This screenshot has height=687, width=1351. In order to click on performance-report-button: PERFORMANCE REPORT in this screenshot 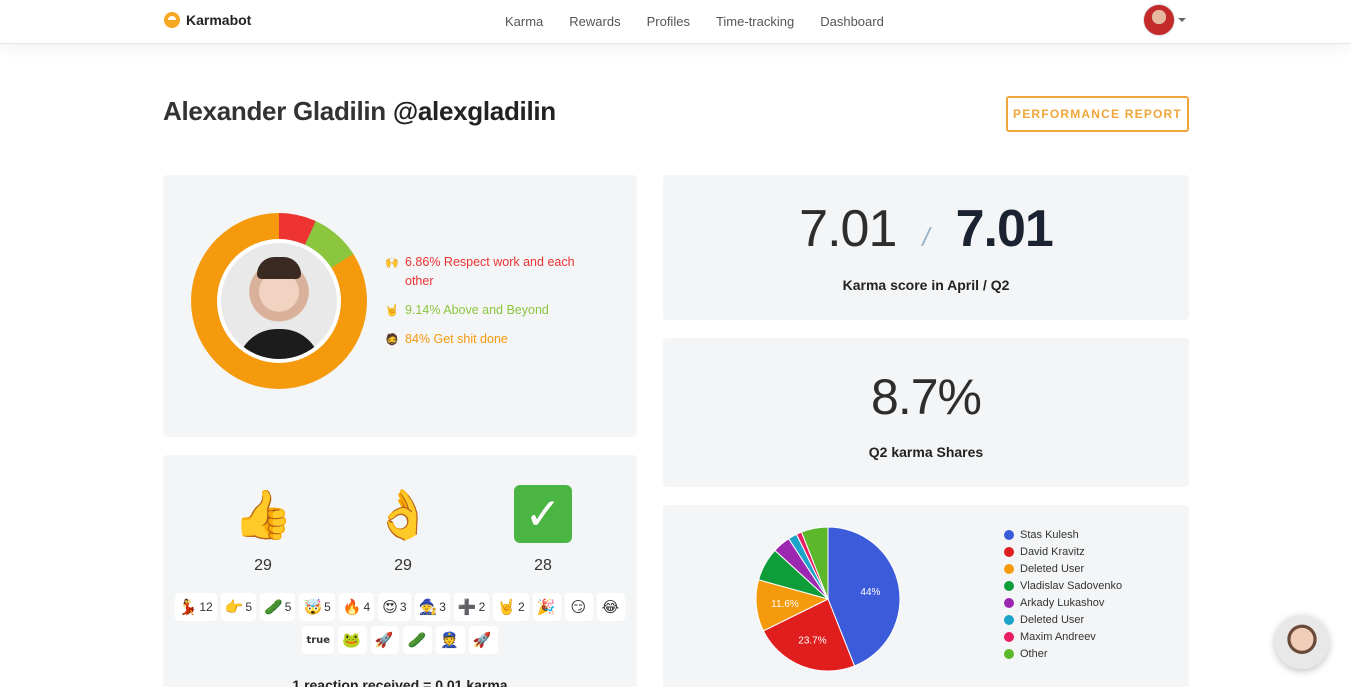, I will do `click(1097, 114)`.